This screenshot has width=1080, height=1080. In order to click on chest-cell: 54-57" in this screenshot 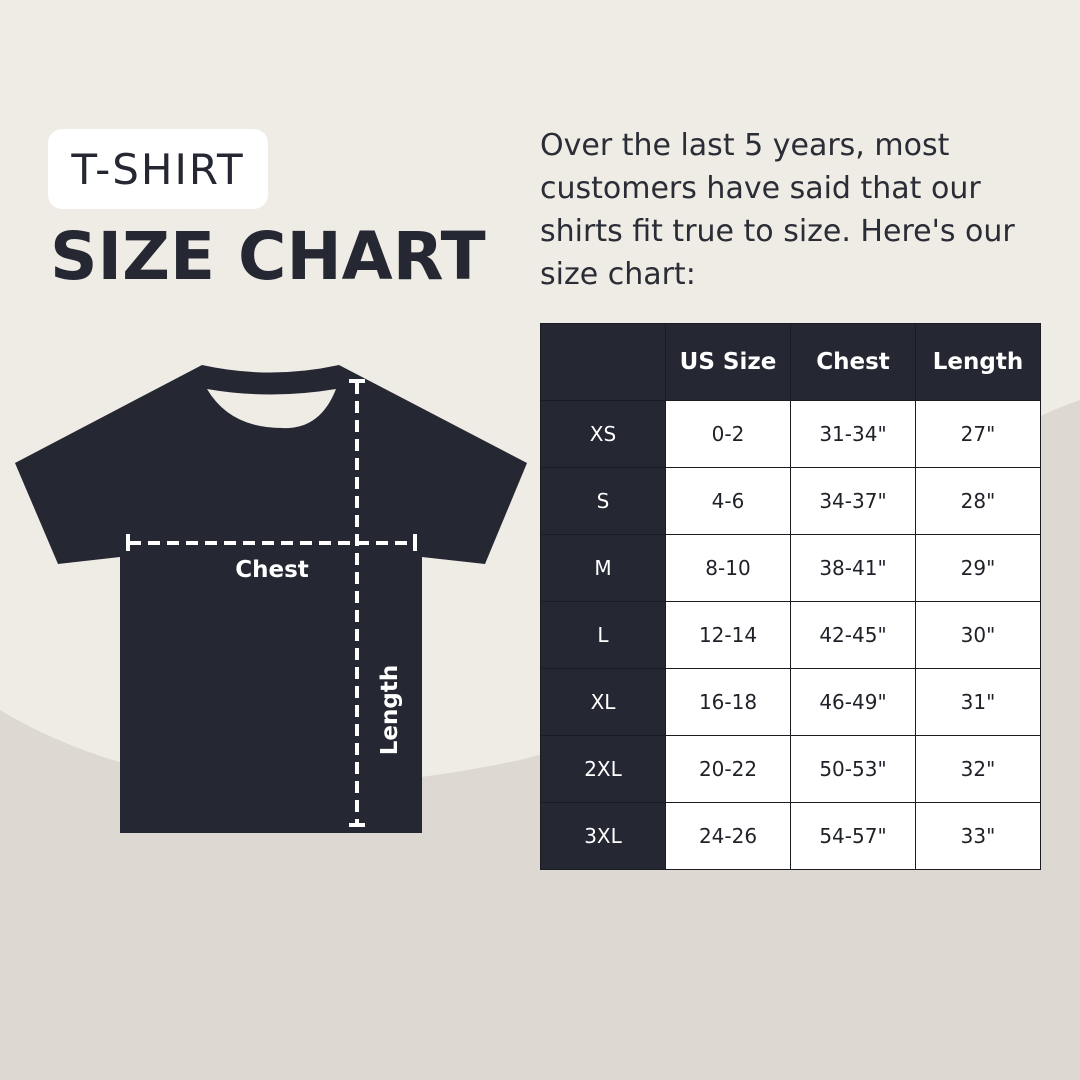, I will do `click(853, 836)`.